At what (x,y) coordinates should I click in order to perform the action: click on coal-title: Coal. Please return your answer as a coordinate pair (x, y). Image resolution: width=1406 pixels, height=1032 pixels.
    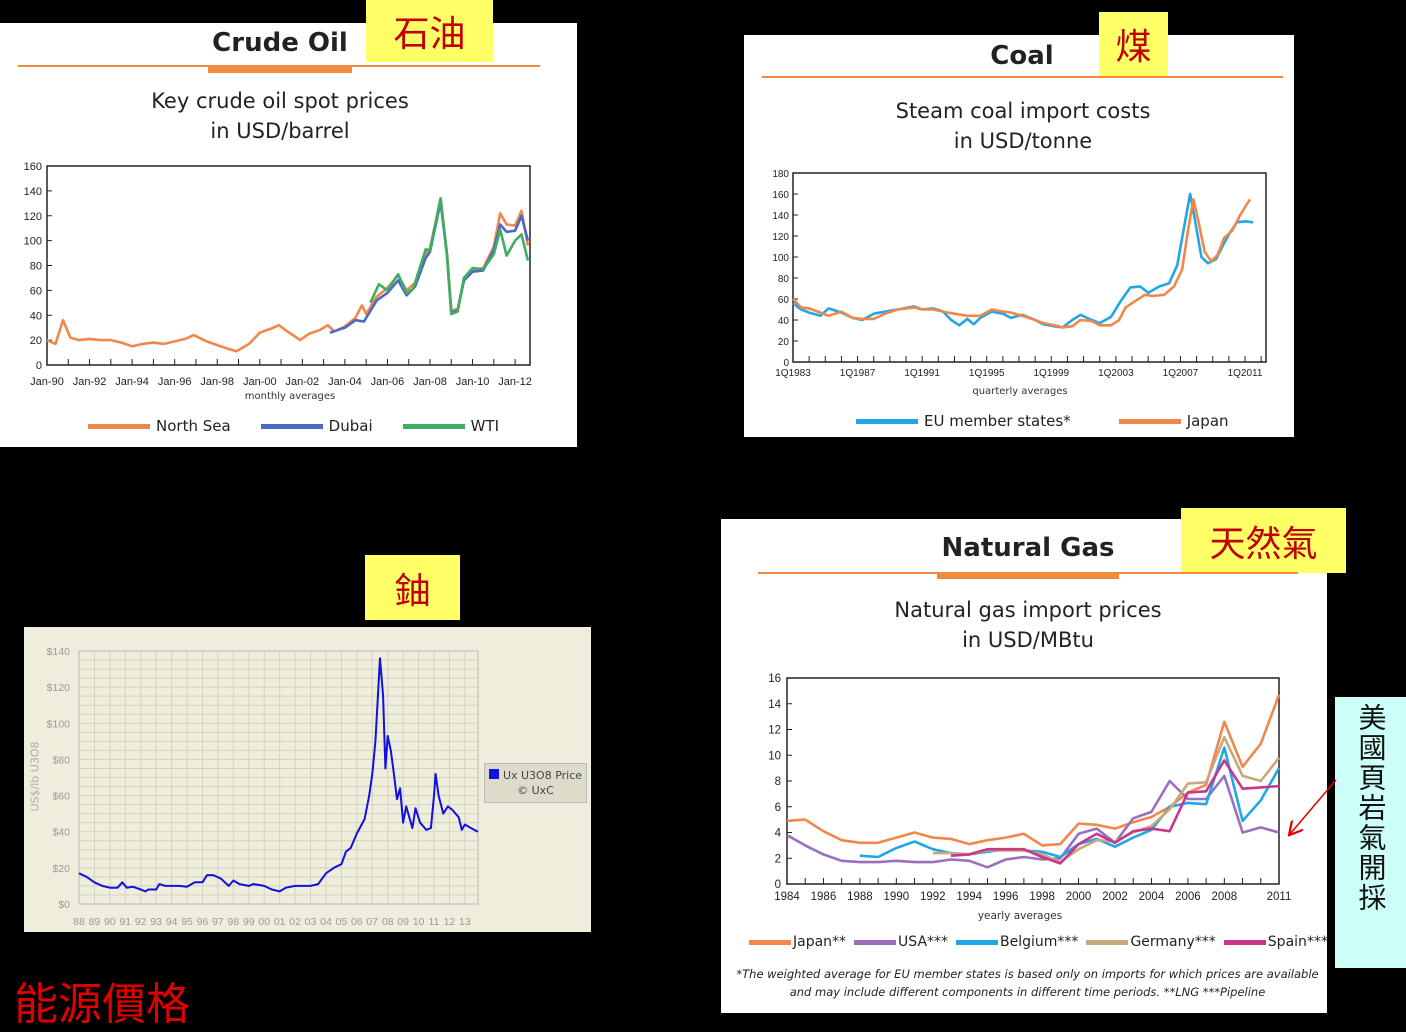
    Looking at the image, I should click on (1022, 56).